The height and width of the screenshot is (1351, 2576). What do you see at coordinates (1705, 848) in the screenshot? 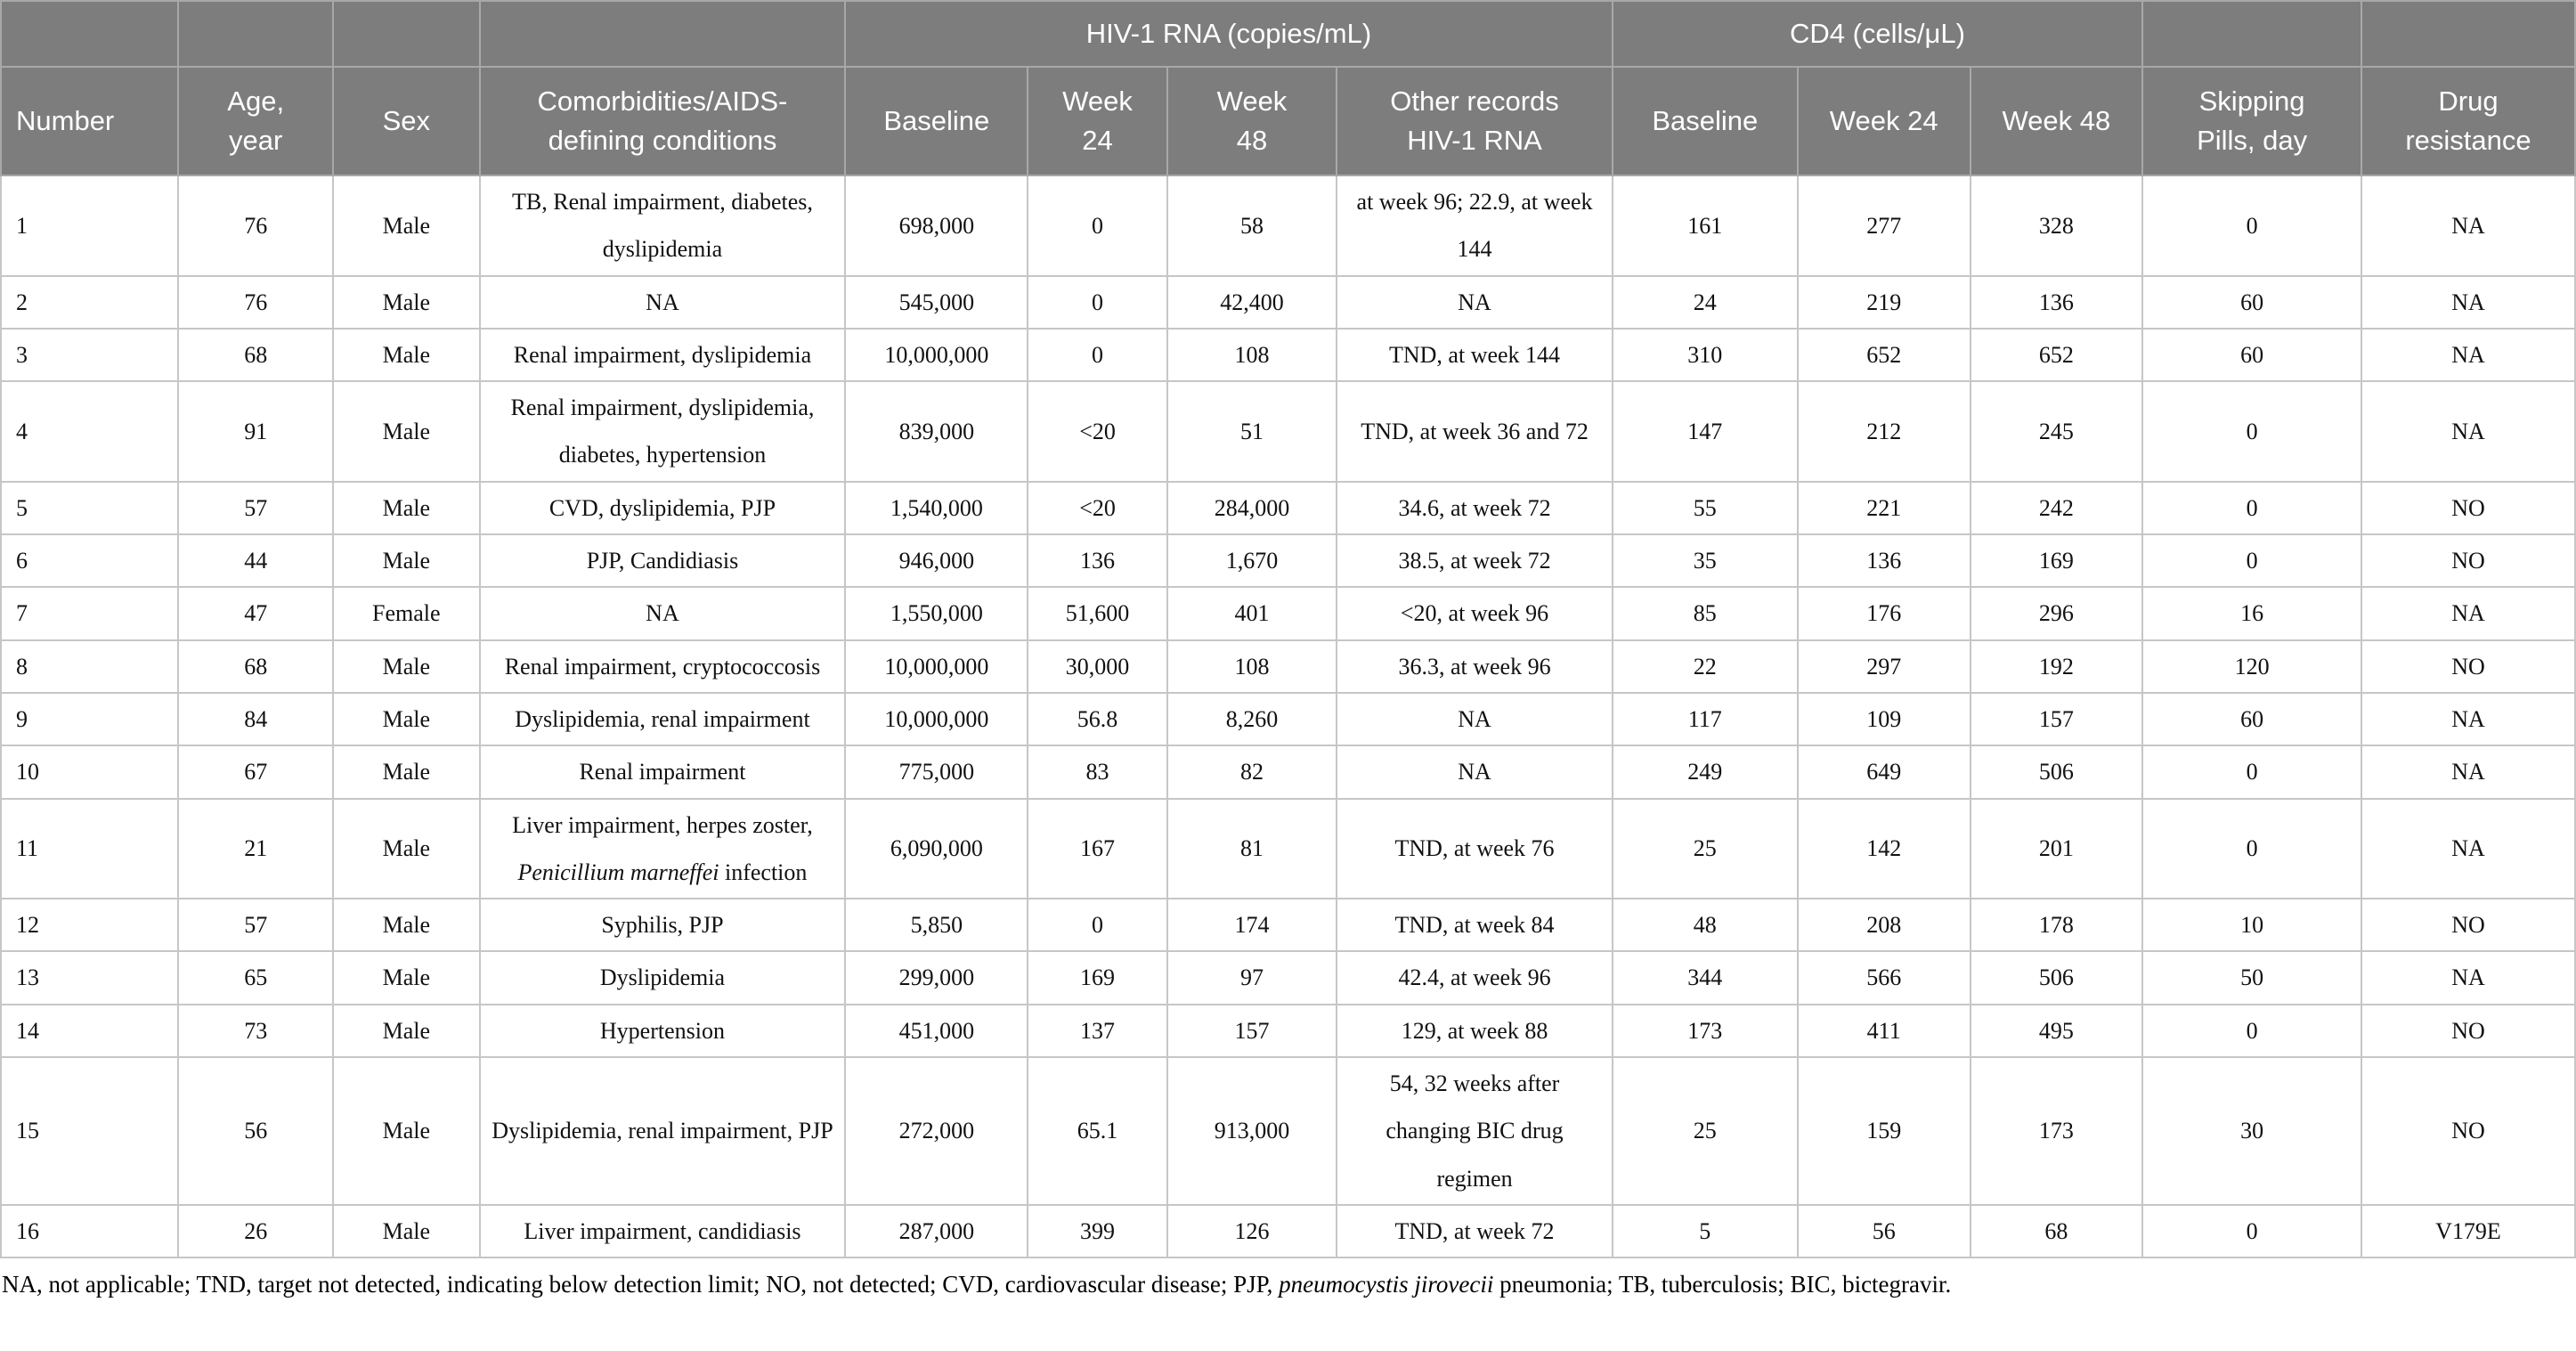
I see `body-cell: 25` at bounding box center [1705, 848].